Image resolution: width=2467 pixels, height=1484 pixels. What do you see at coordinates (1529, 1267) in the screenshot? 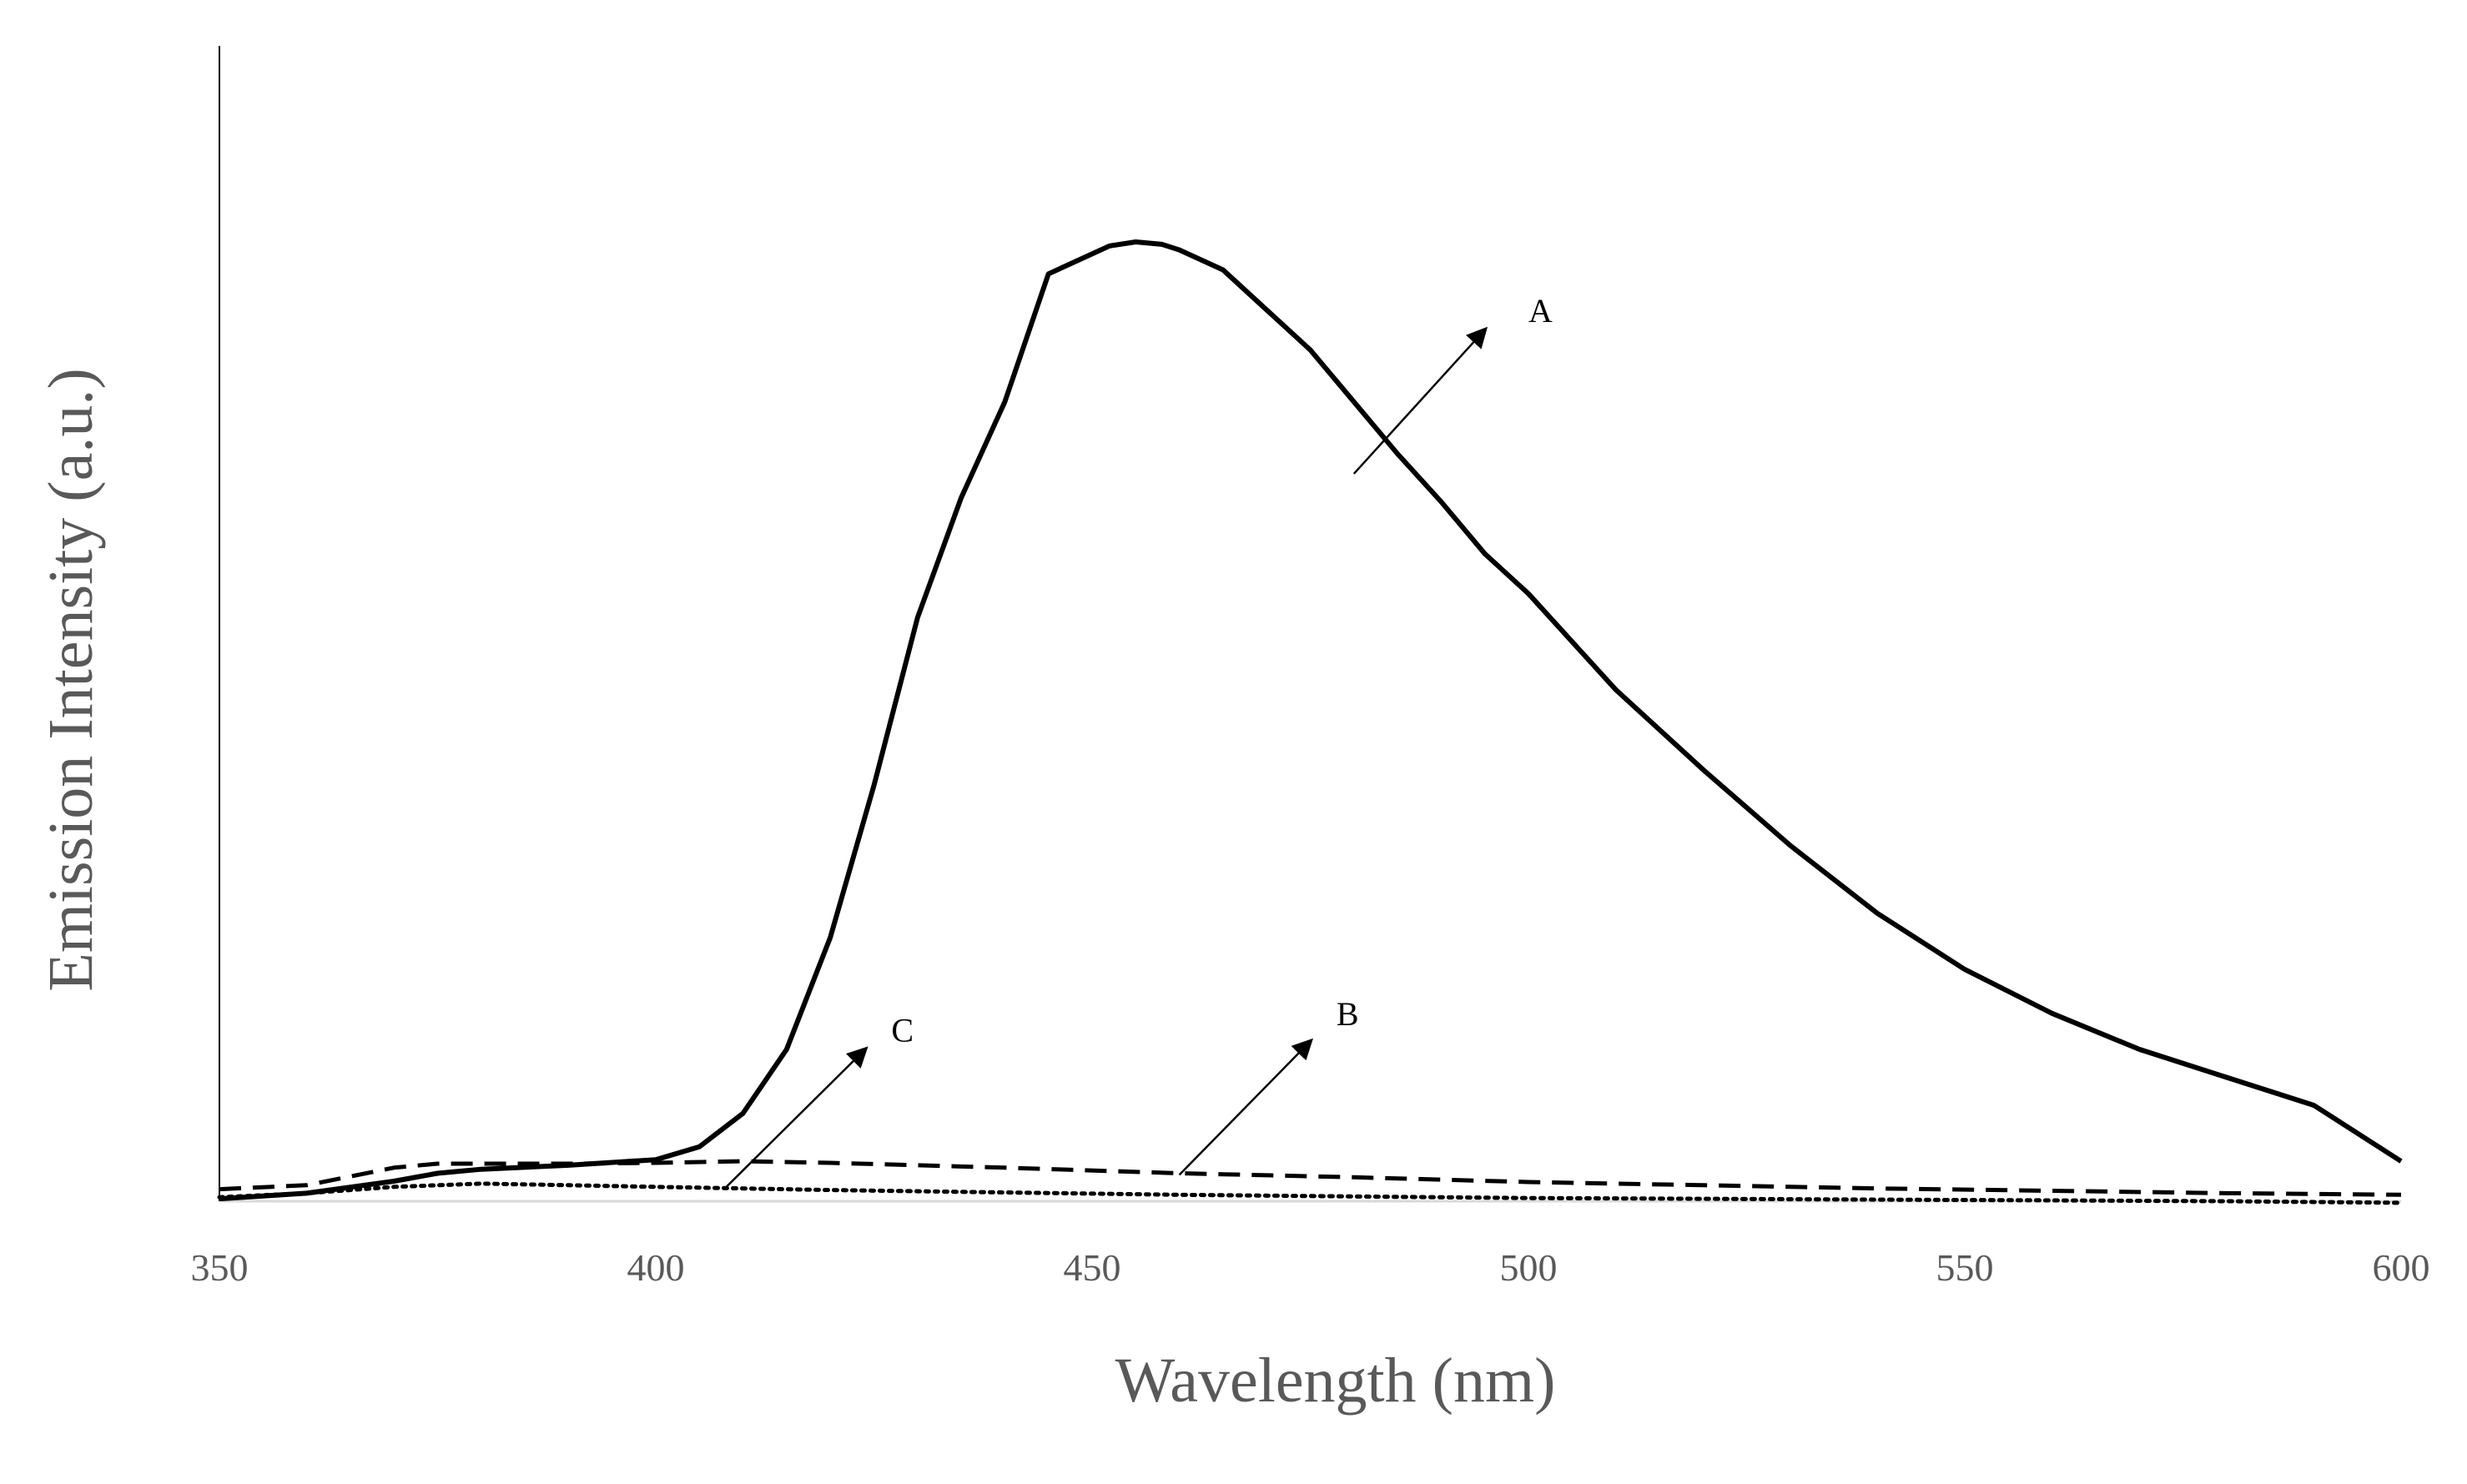
I see `x-tick-label: 500` at bounding box center [1529, 1267].